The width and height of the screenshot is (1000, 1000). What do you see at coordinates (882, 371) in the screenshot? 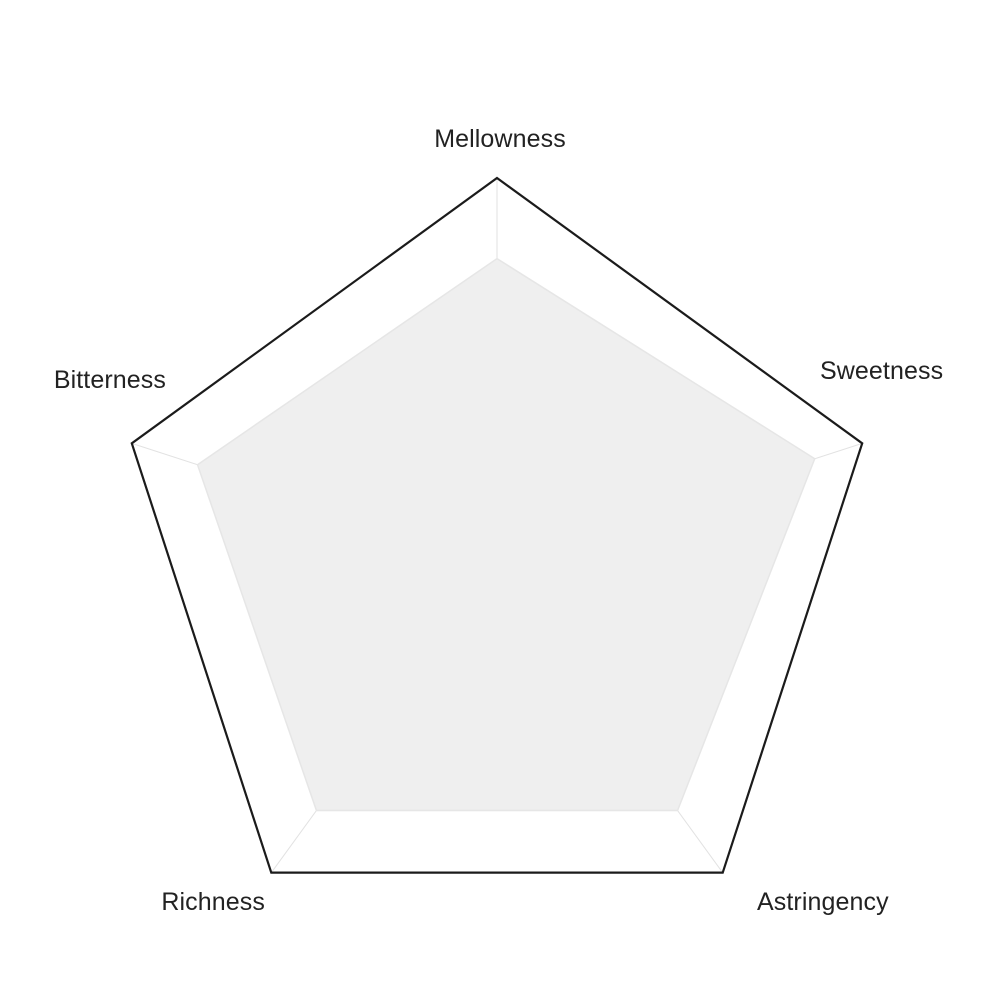
I see `axis-label-sweetness: Sweetness` at bounding box center [882, 371].